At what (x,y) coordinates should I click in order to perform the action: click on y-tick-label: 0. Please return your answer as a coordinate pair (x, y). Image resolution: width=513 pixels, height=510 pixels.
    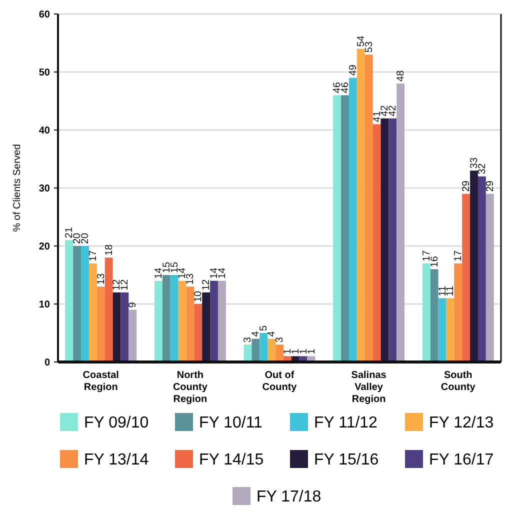
    Looking at the image, I should click on (47, 363).